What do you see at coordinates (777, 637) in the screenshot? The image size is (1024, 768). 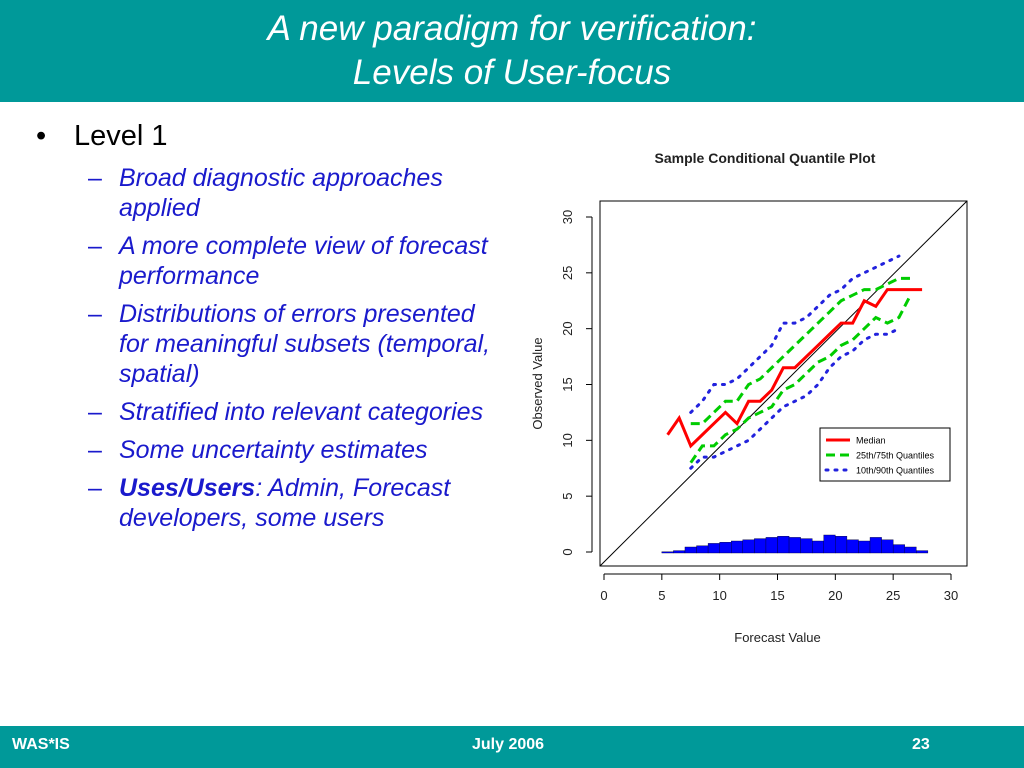 I see `x-axis-label: Forecast Value` at bounding box center [777, 637].